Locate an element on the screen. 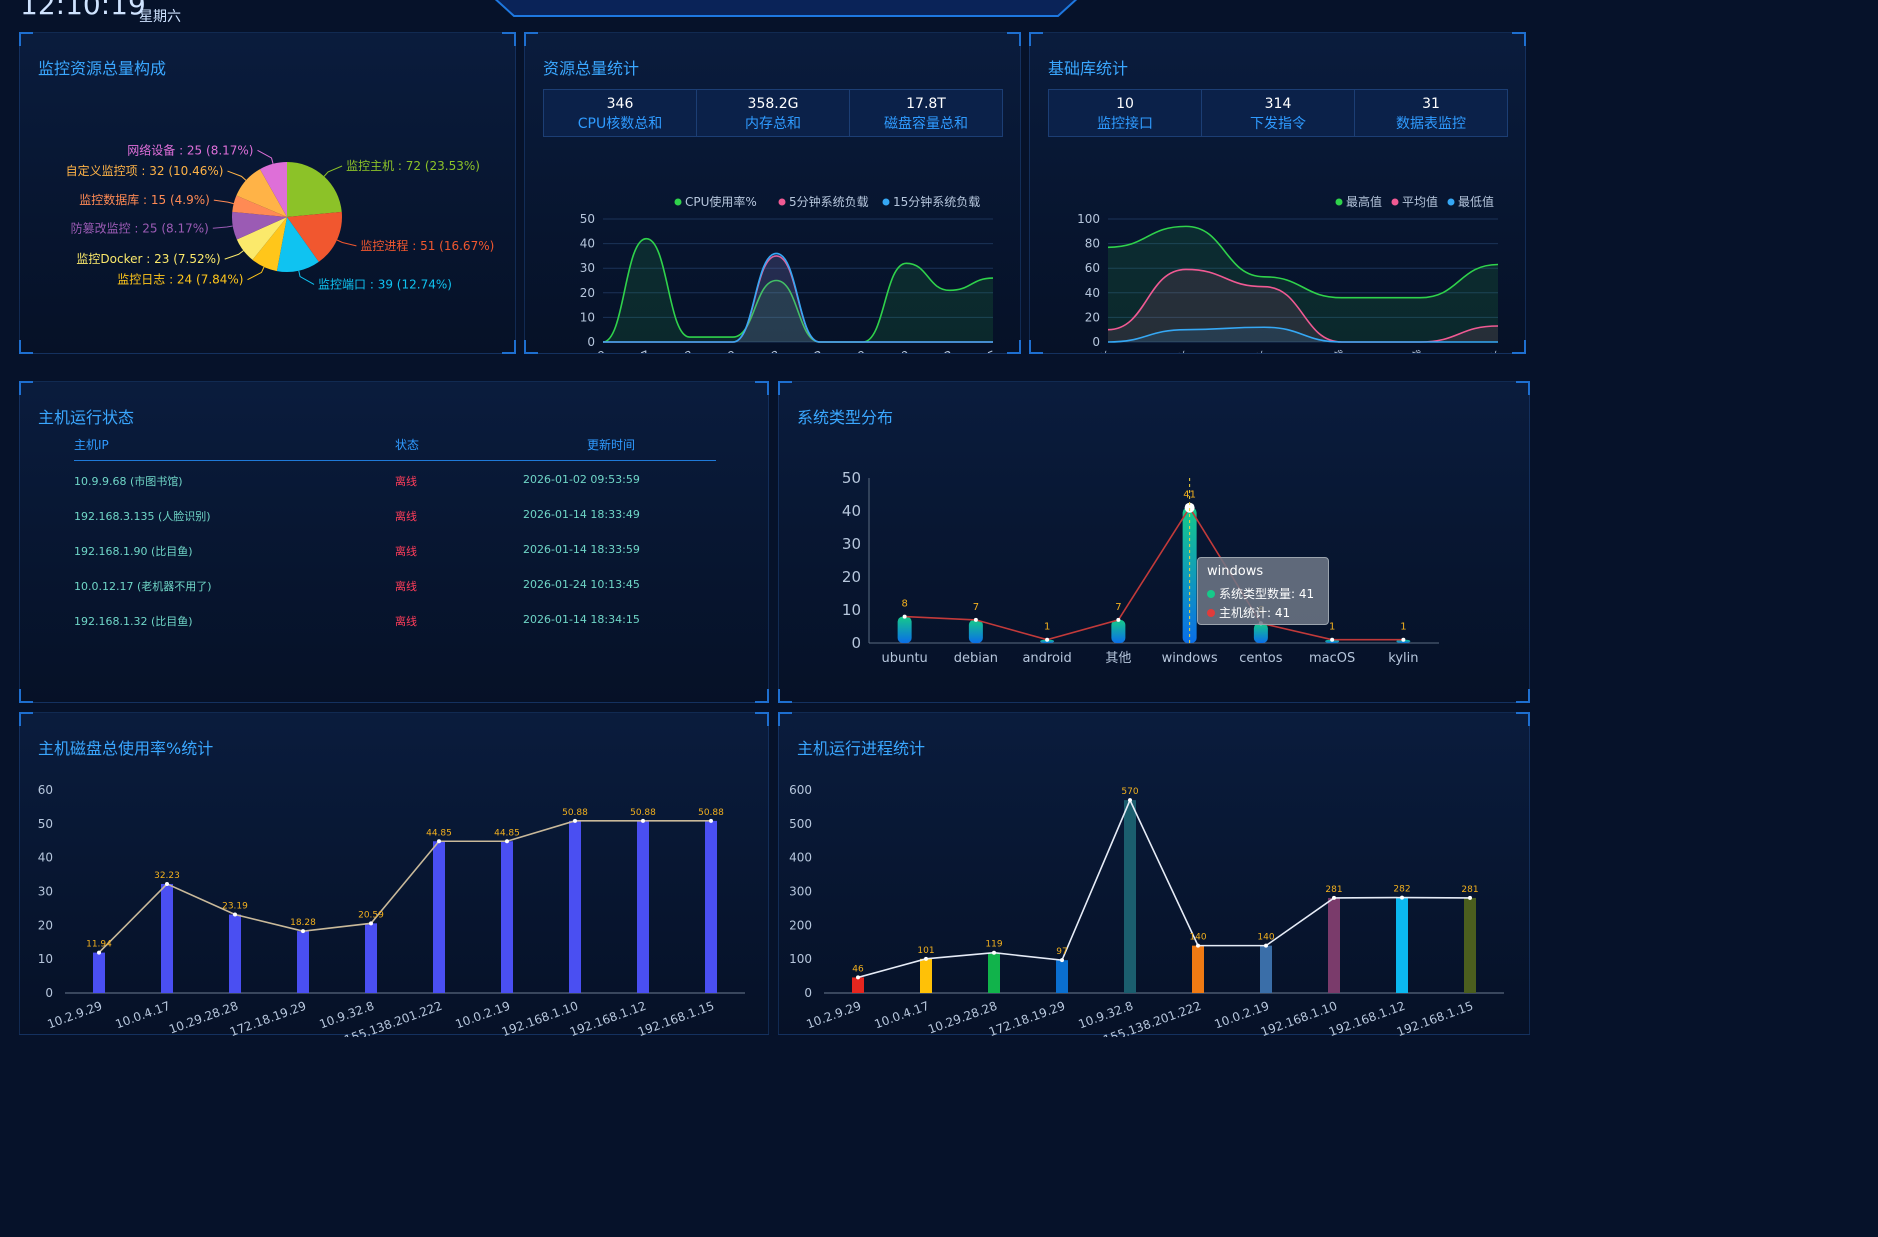  col-header-status: 状态 is located at coordinates (407, 445).